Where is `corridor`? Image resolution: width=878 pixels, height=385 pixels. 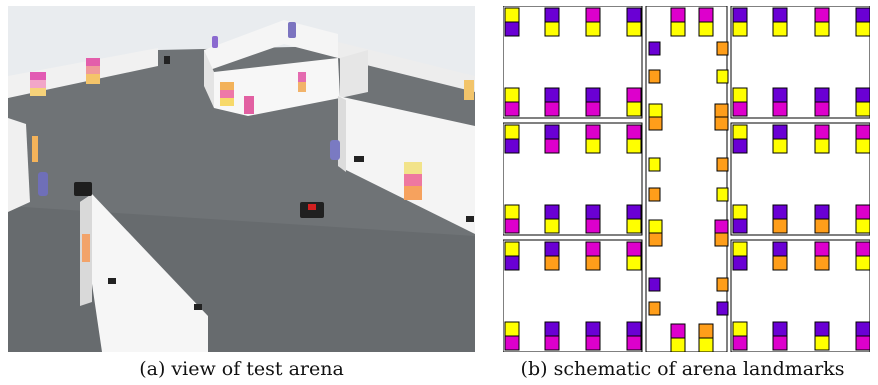
corridor is located at coordinates (686, 179).